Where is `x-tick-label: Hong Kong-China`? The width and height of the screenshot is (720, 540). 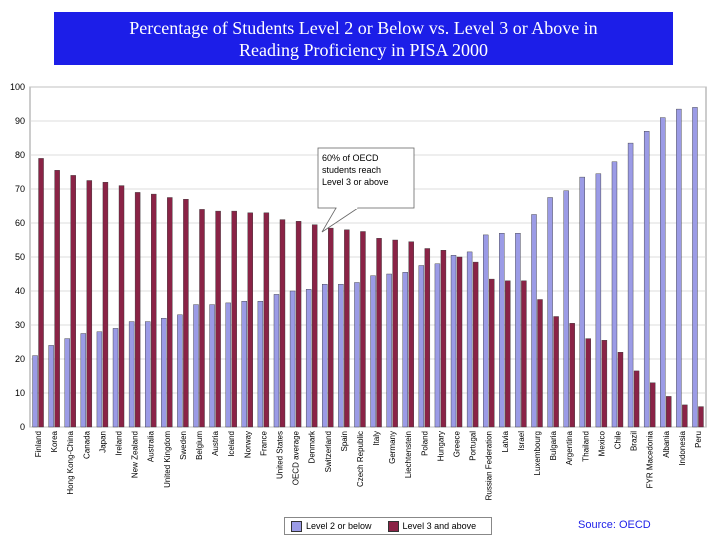 x-tick-label: Hong Kong-China is located at coordinates (70, 462).